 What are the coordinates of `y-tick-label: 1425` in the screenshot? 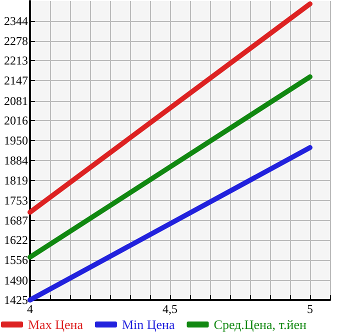 It's located at (16, 300).